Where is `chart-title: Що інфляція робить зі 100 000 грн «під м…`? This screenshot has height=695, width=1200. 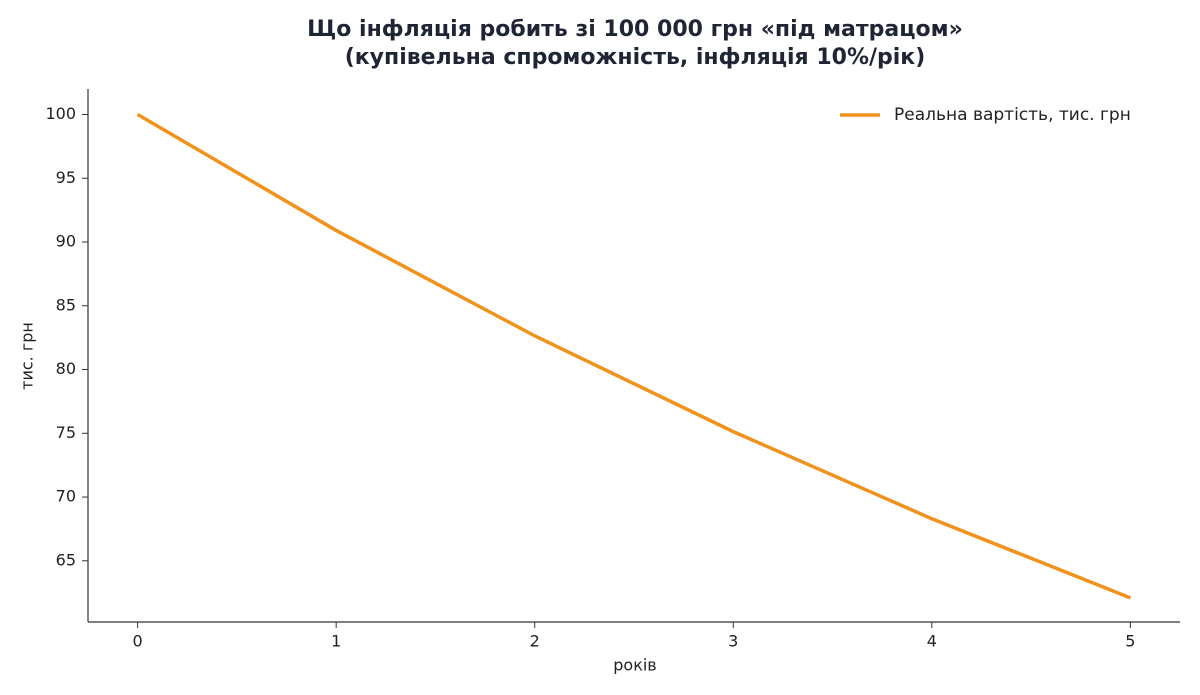
chart-title: Що інфляція робить зі 100 000 грн «під м… is located at coordinates (635, 29).